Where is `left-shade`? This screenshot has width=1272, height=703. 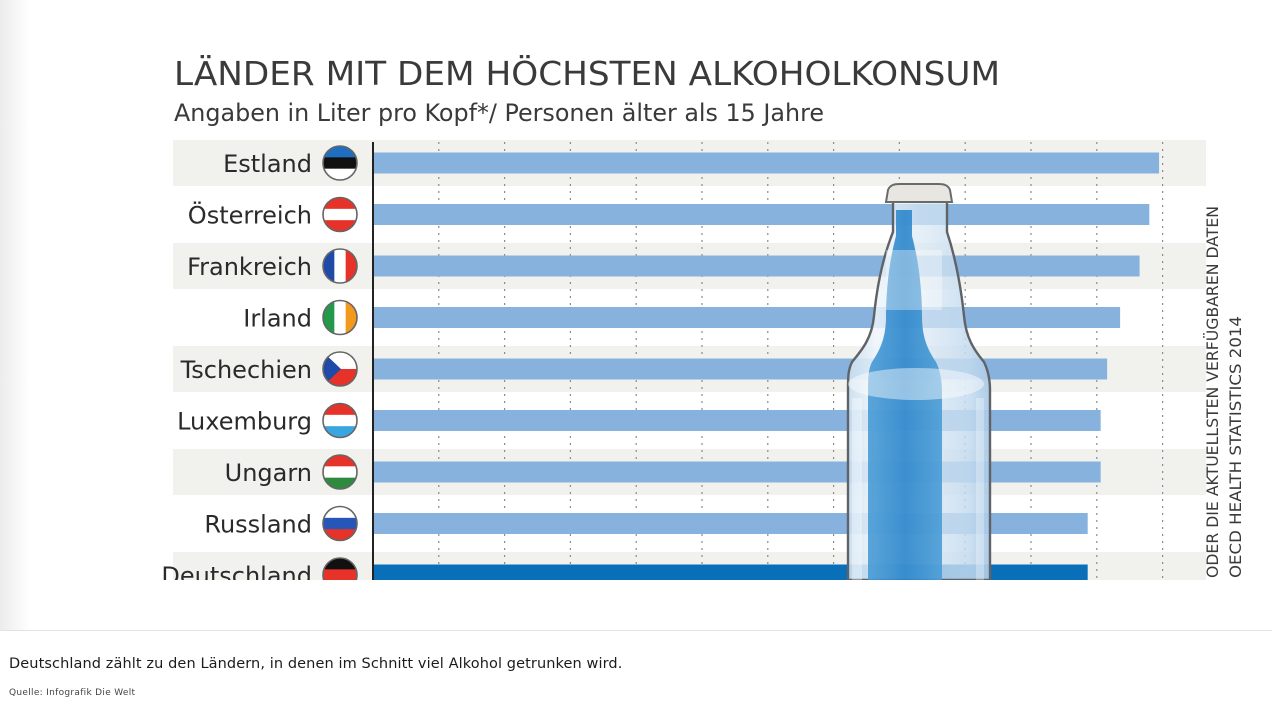 left-shade is located at coordinates (15, 315).